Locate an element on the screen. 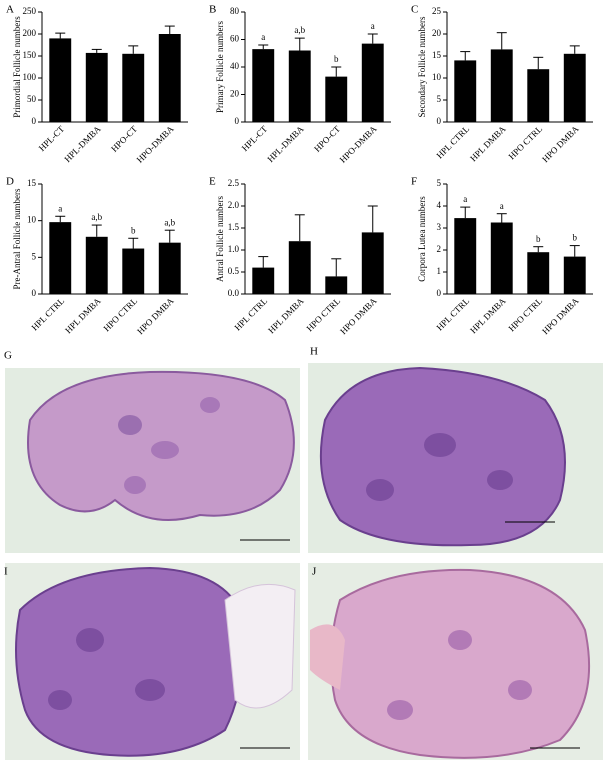 The height and width of the screenshot is (783, 608). y-tick-label: 4 is located at coordinates (439, 205).